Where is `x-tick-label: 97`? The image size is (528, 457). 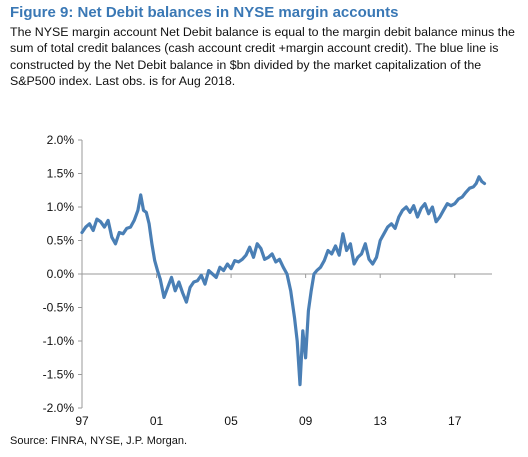
x-tick-label: 97 is located at coordinates (82, 421).